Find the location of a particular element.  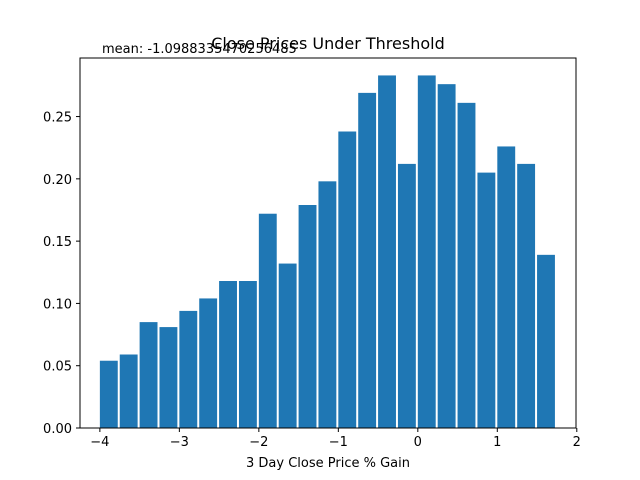

x-axis-label: 3 Day Close Price % Gain is located at coordinates (328, 463).